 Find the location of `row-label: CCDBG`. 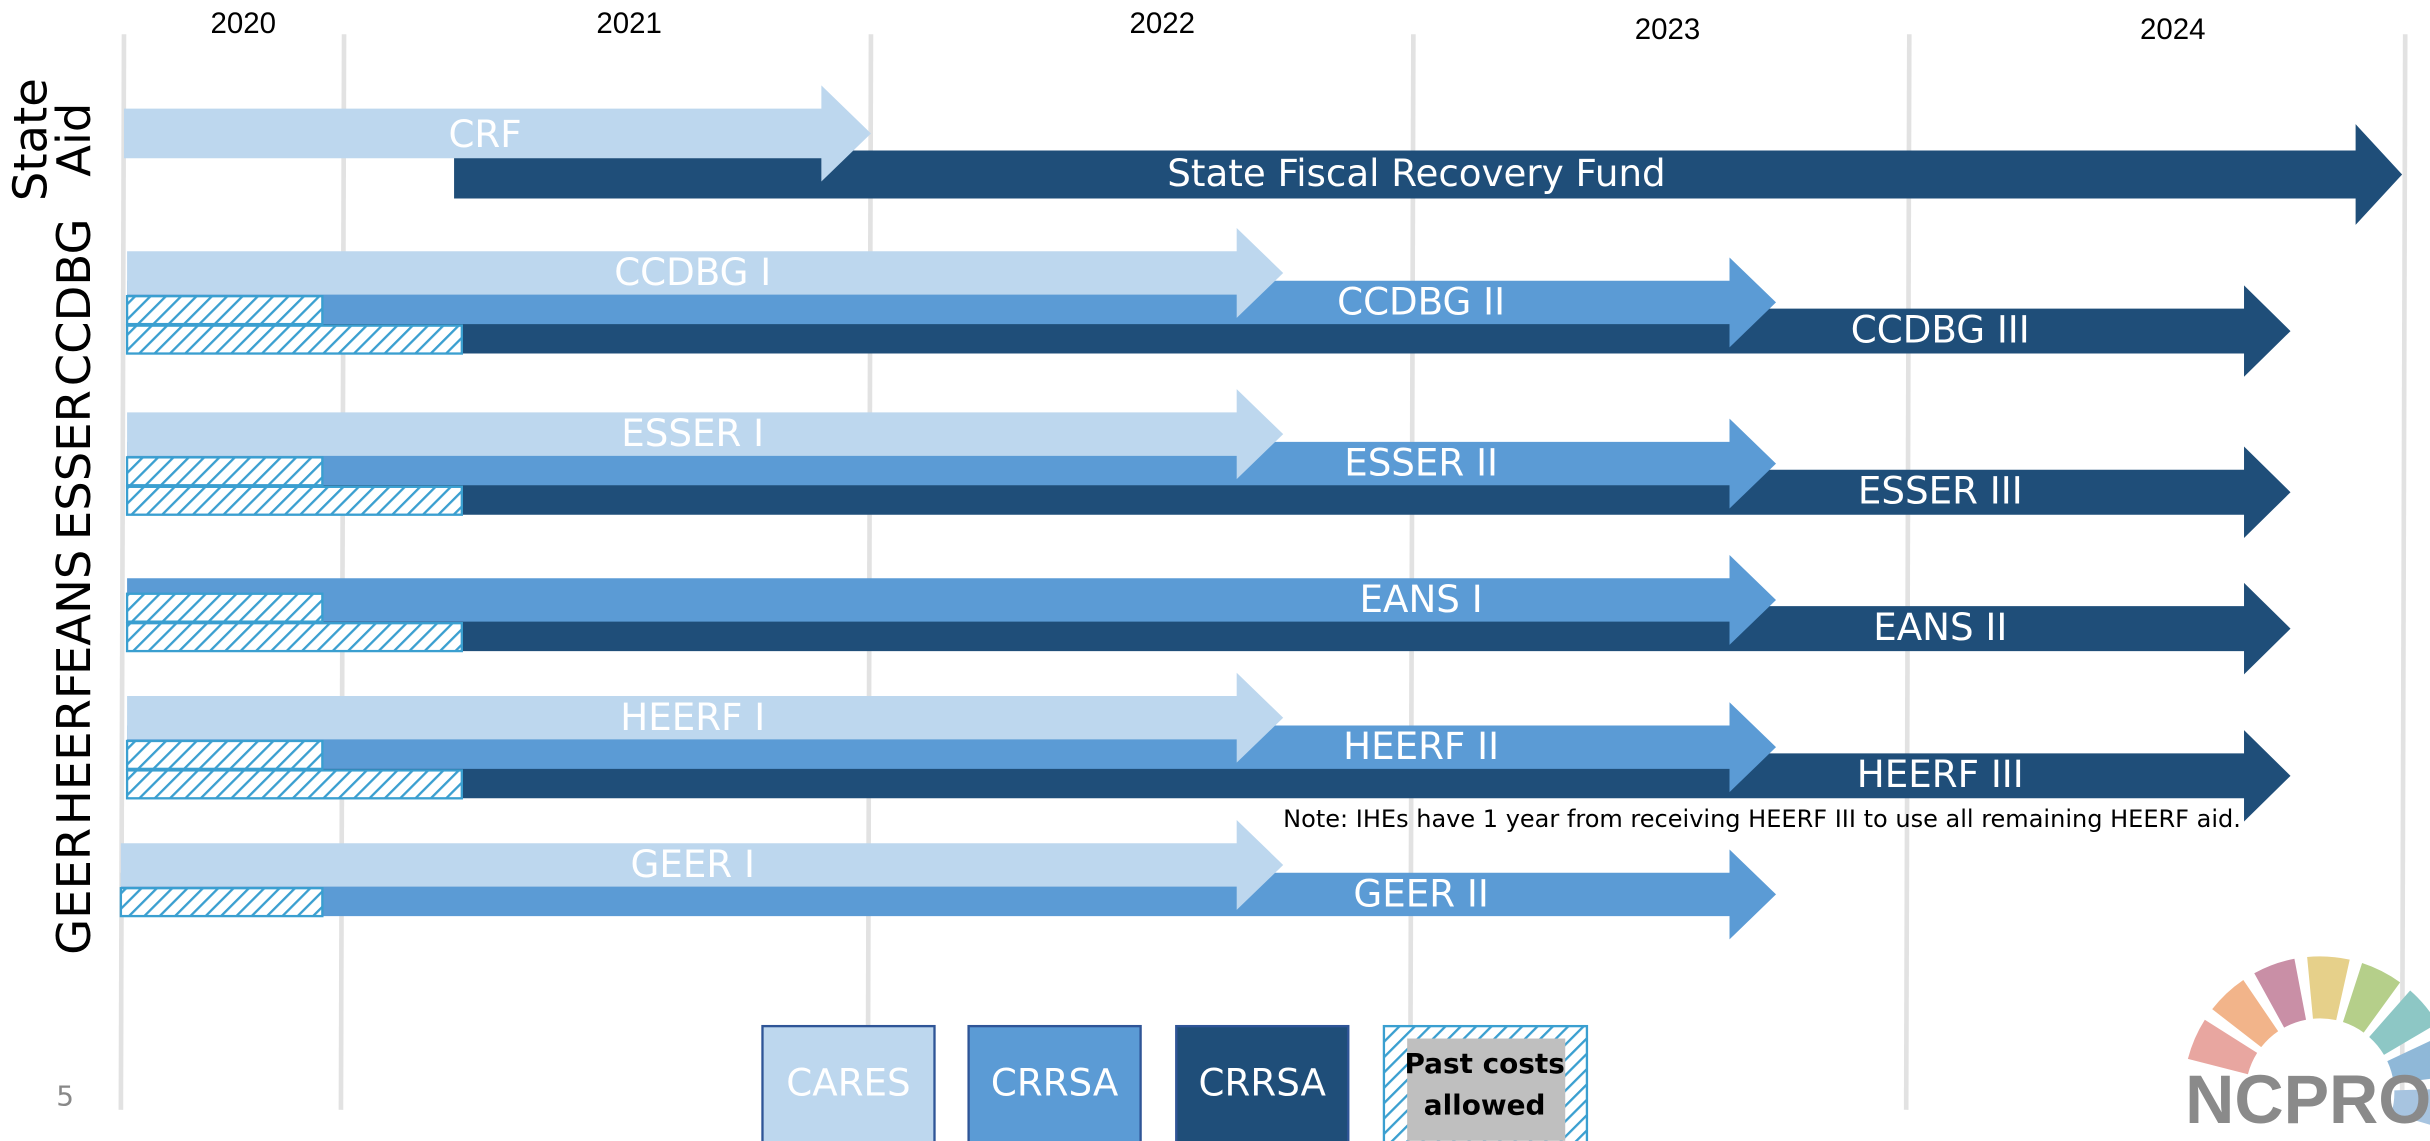

row-label: CCDBG is located at coordinates (74, 302).